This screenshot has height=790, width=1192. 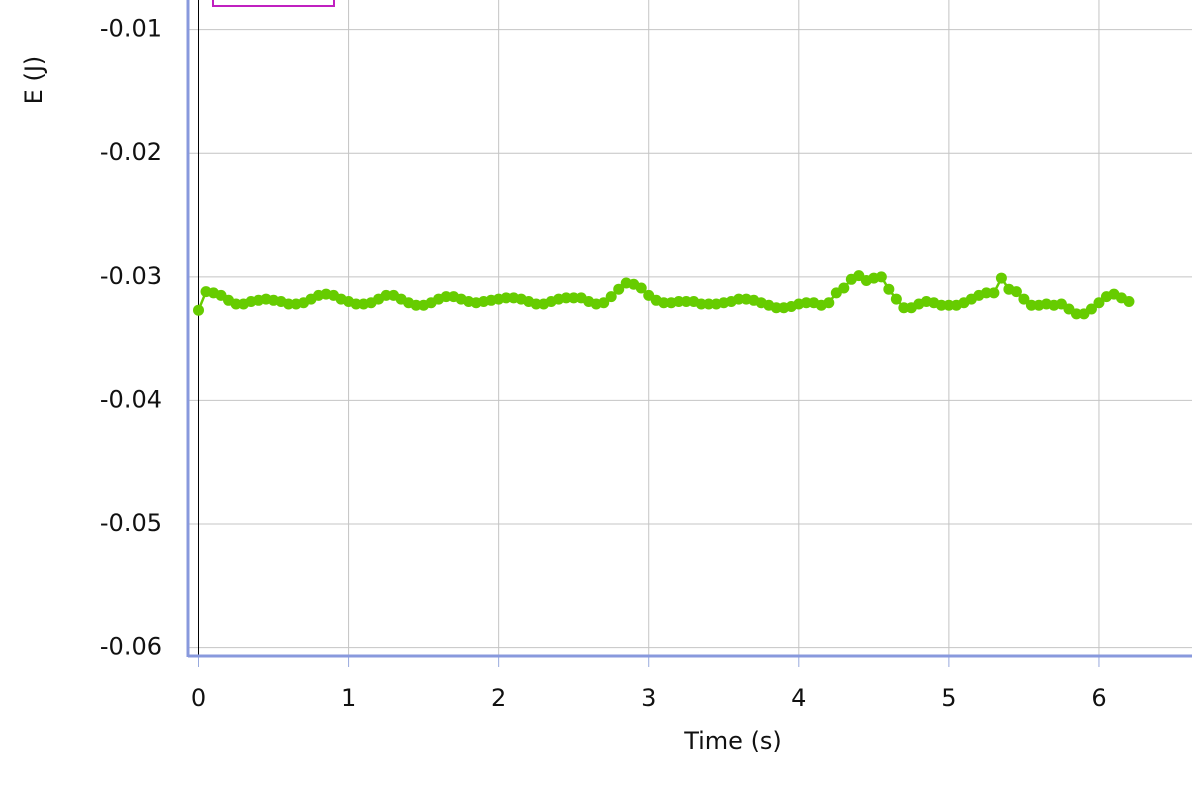 I want to click on y-tick-label: -0.05, so click(x=131, y=523).